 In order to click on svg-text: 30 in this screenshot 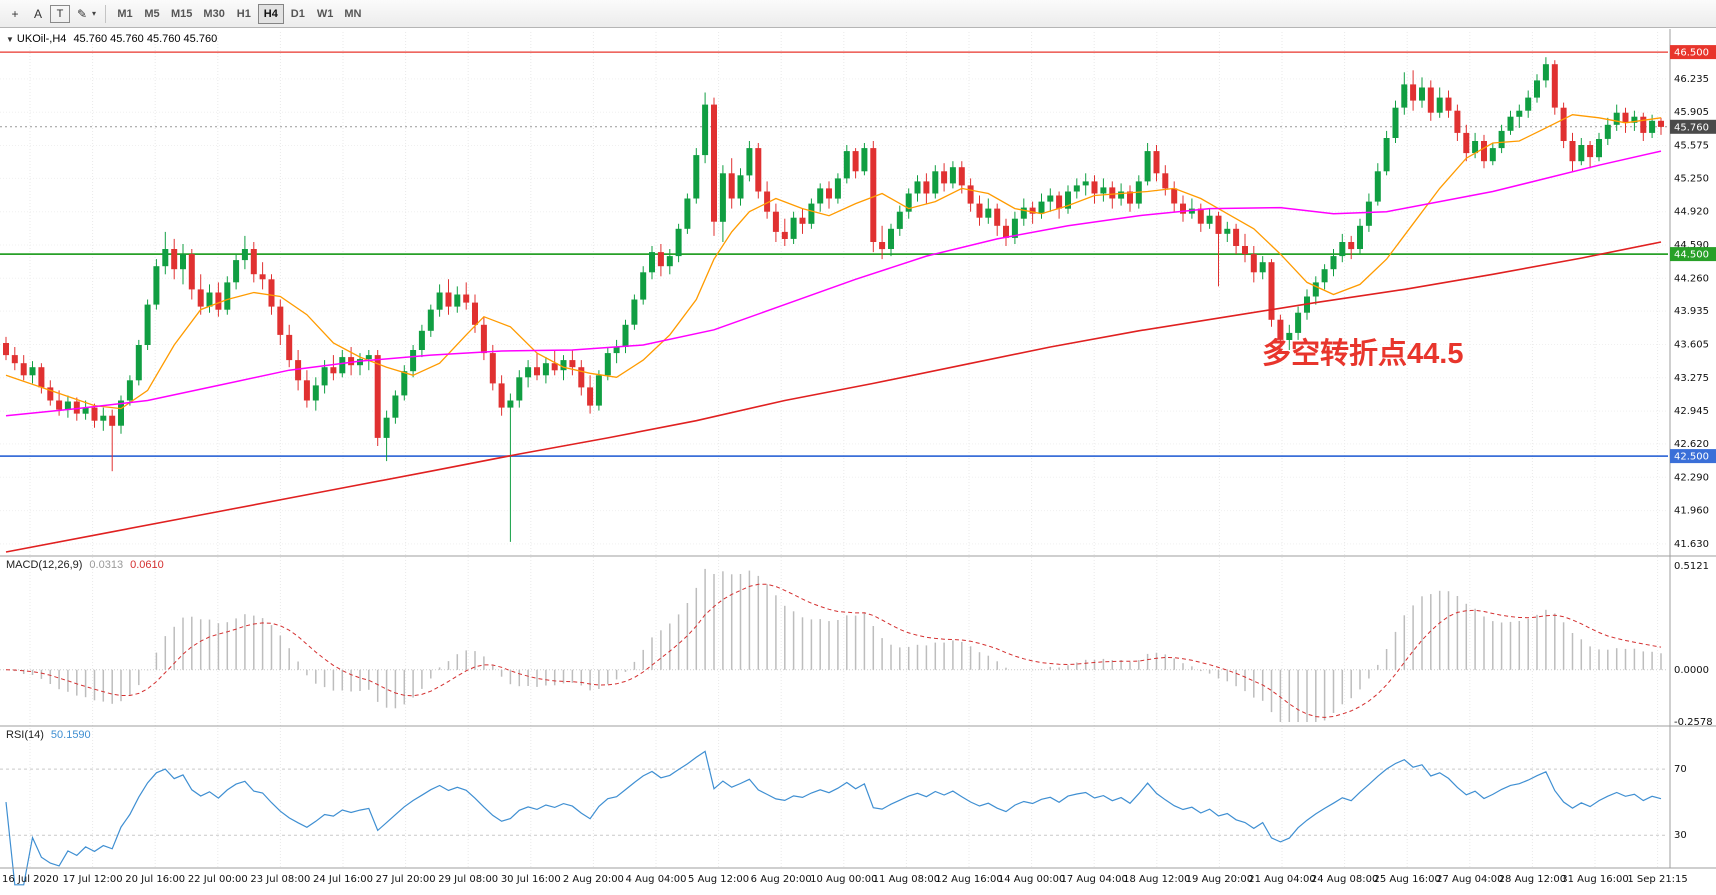, I will do `click(1680, 835)`.